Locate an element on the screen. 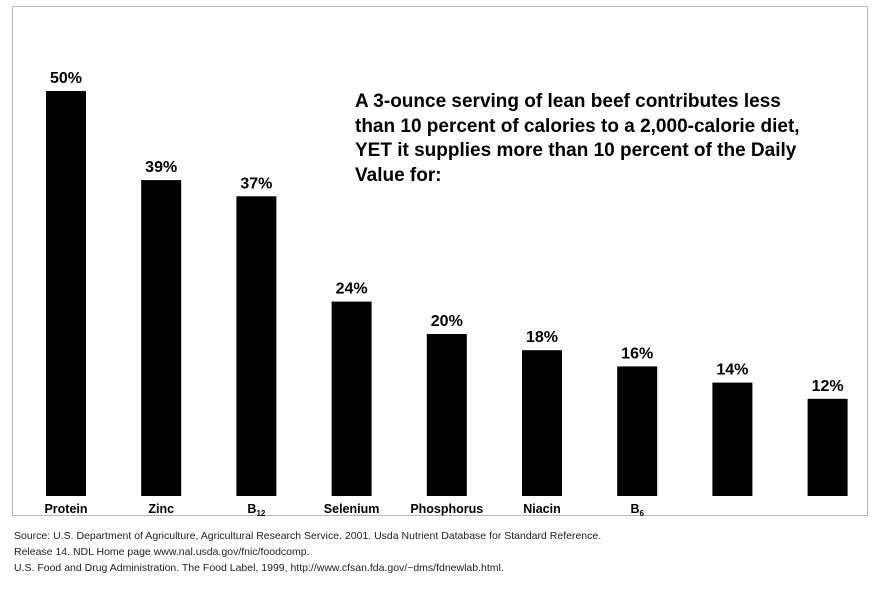 The height and width of the screenshot is (596, 876). value-label-1: 39% is located at coordinates (161, 167).